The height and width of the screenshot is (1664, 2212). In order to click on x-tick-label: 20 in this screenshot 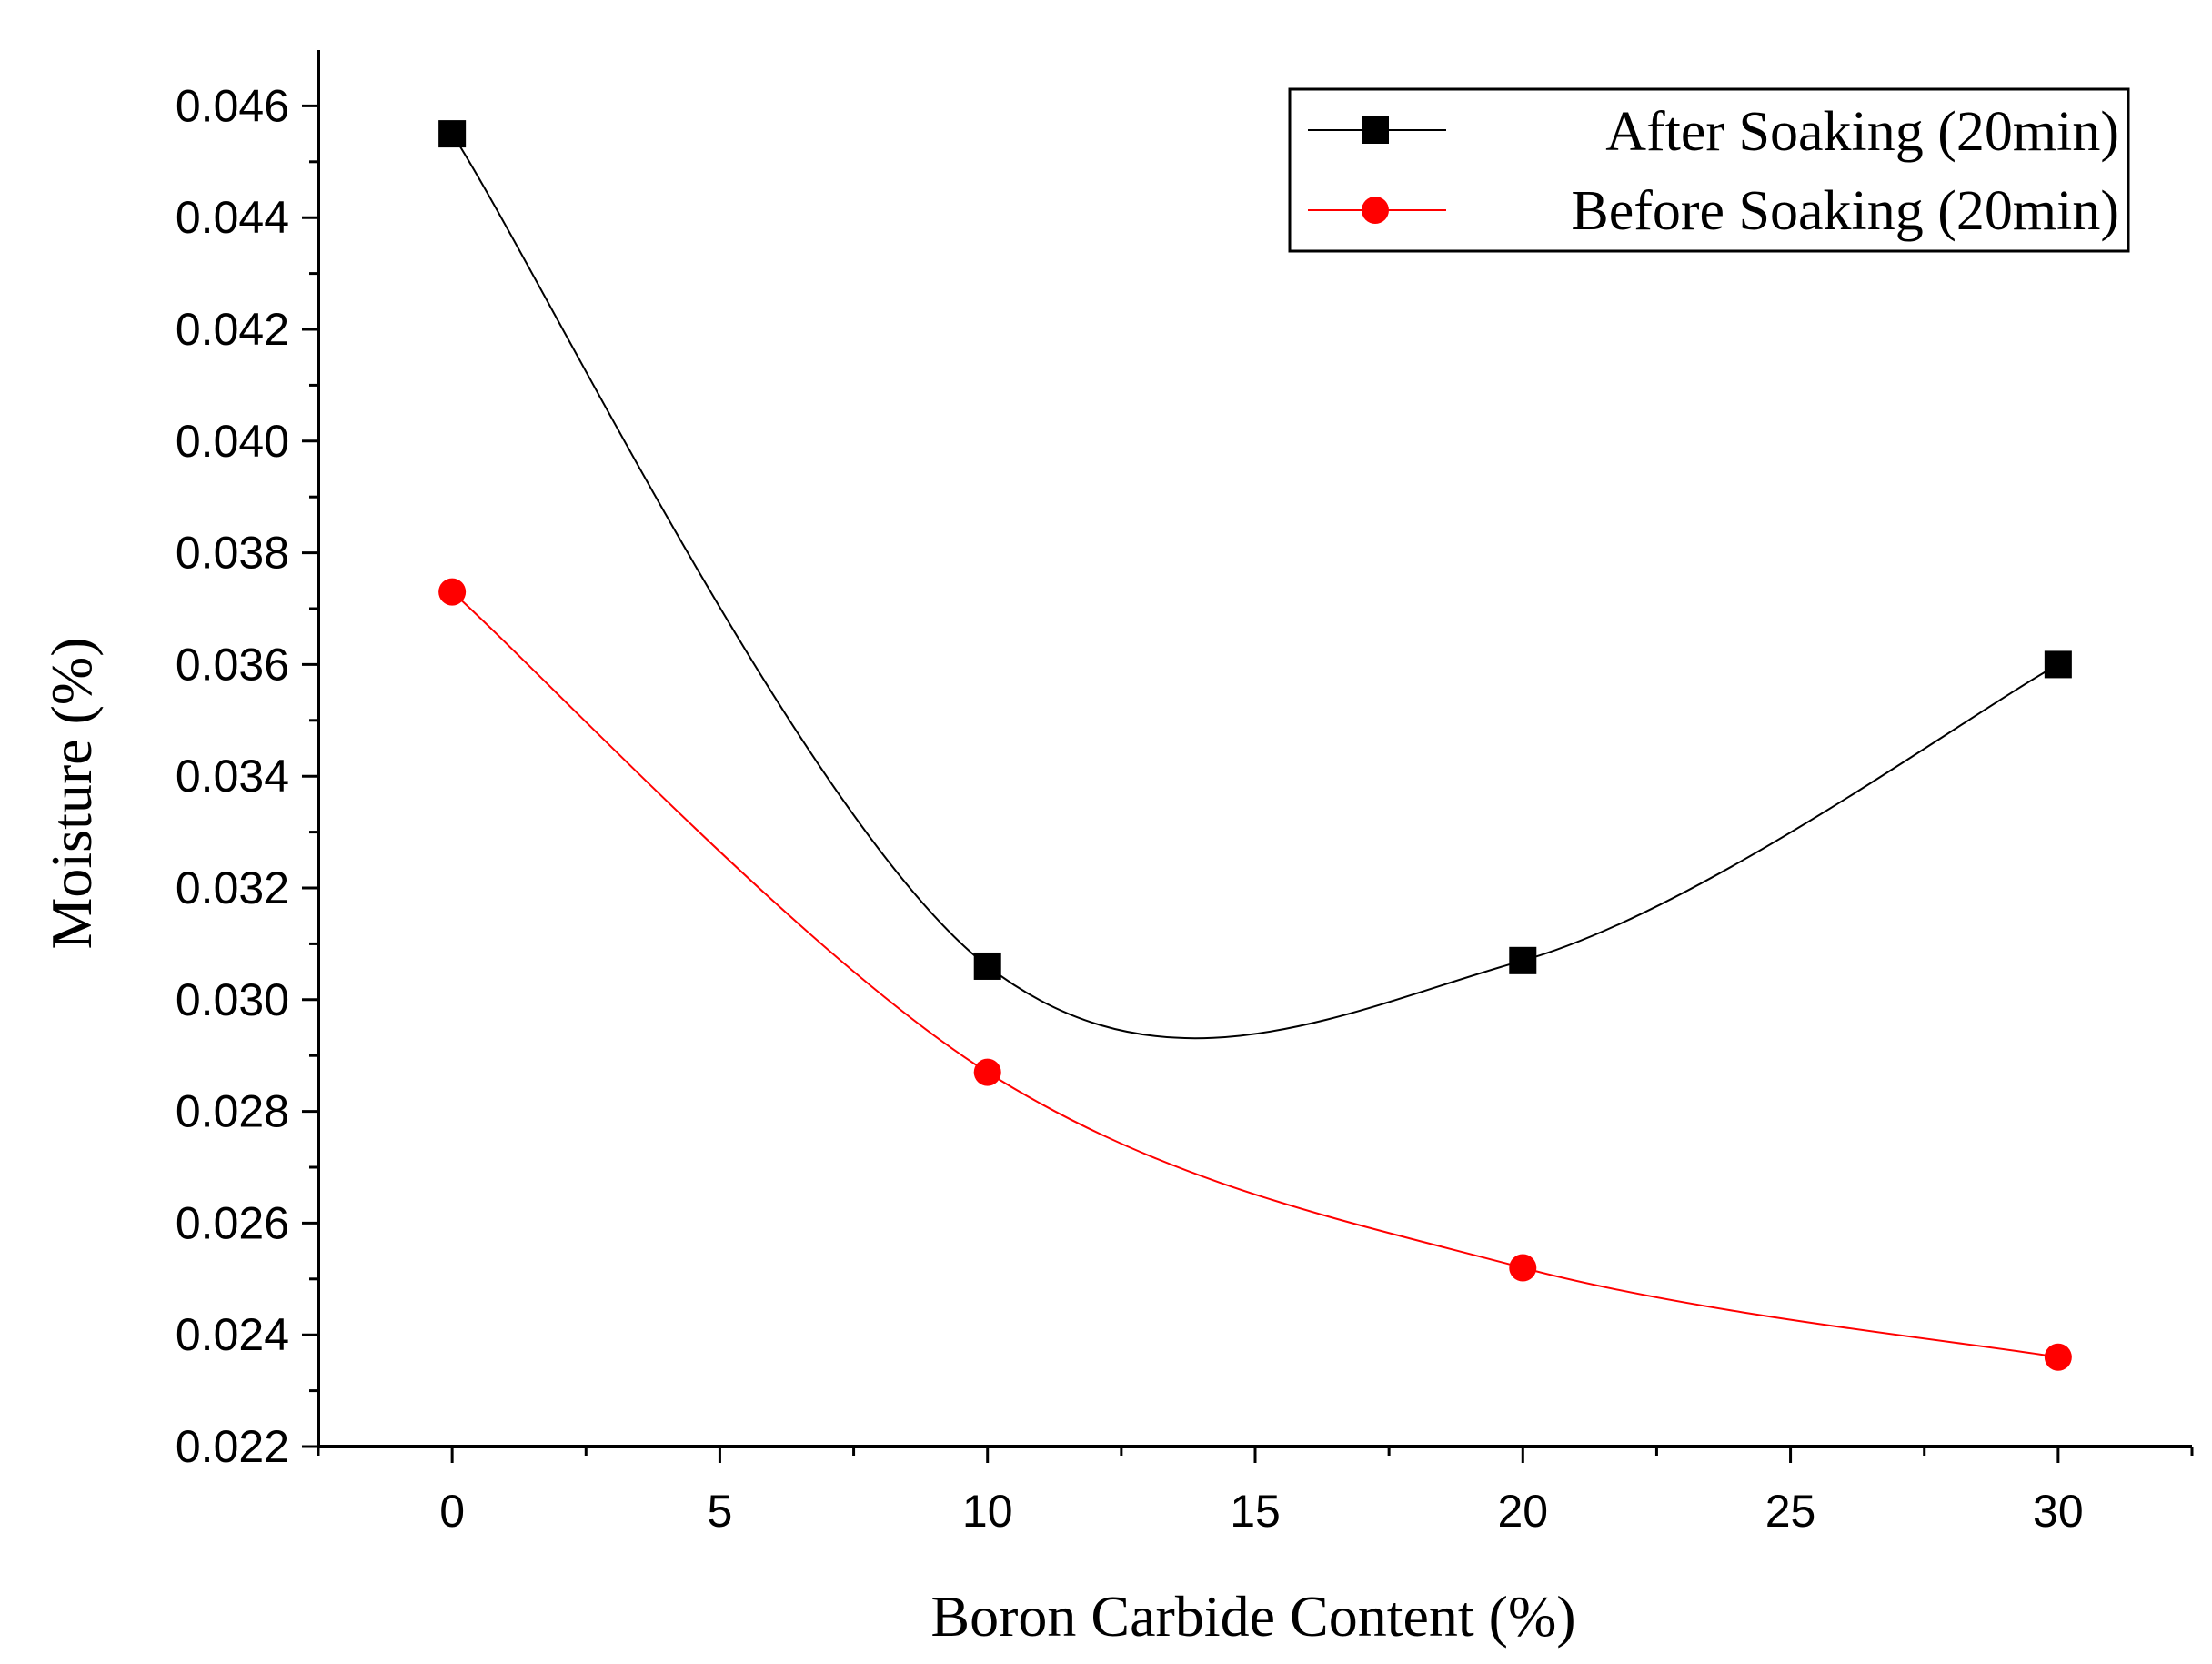, I will do `click(1522, 1511)`.